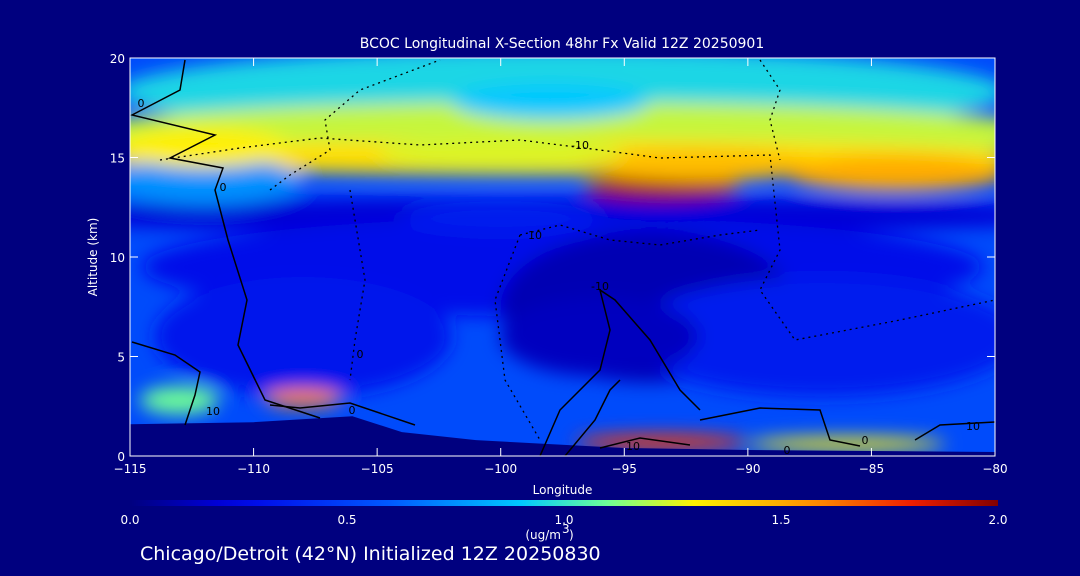 This screenshot has height=576, width=1080. Describe the element at coordinates (130, 469) in the screenshot. I see `x-tick-label-0: −115` at that location.